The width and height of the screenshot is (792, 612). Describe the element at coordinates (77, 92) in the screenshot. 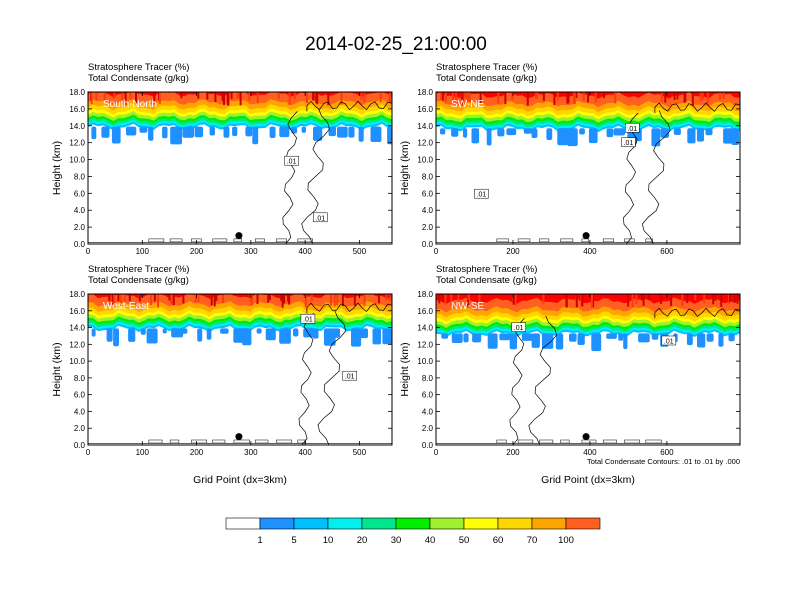

I see `y-tick-label: 18.0` at that location.